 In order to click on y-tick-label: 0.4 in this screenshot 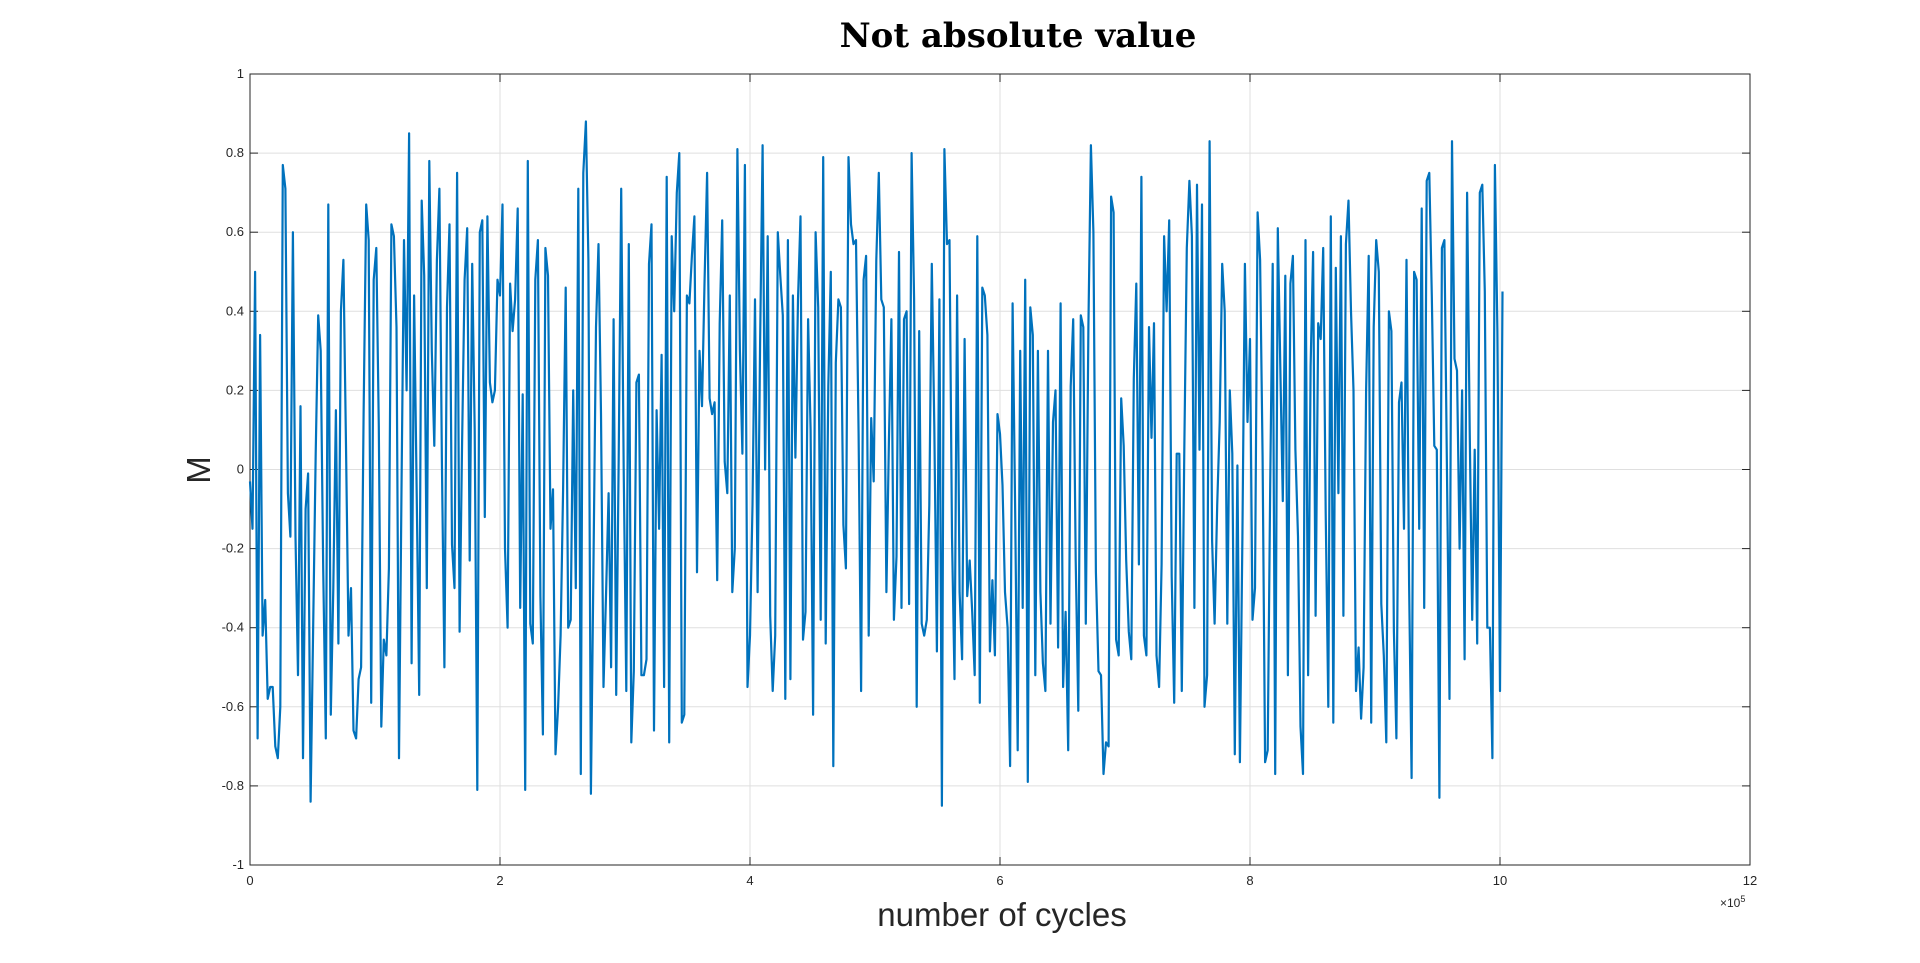, I will do `click(235, 310)`.